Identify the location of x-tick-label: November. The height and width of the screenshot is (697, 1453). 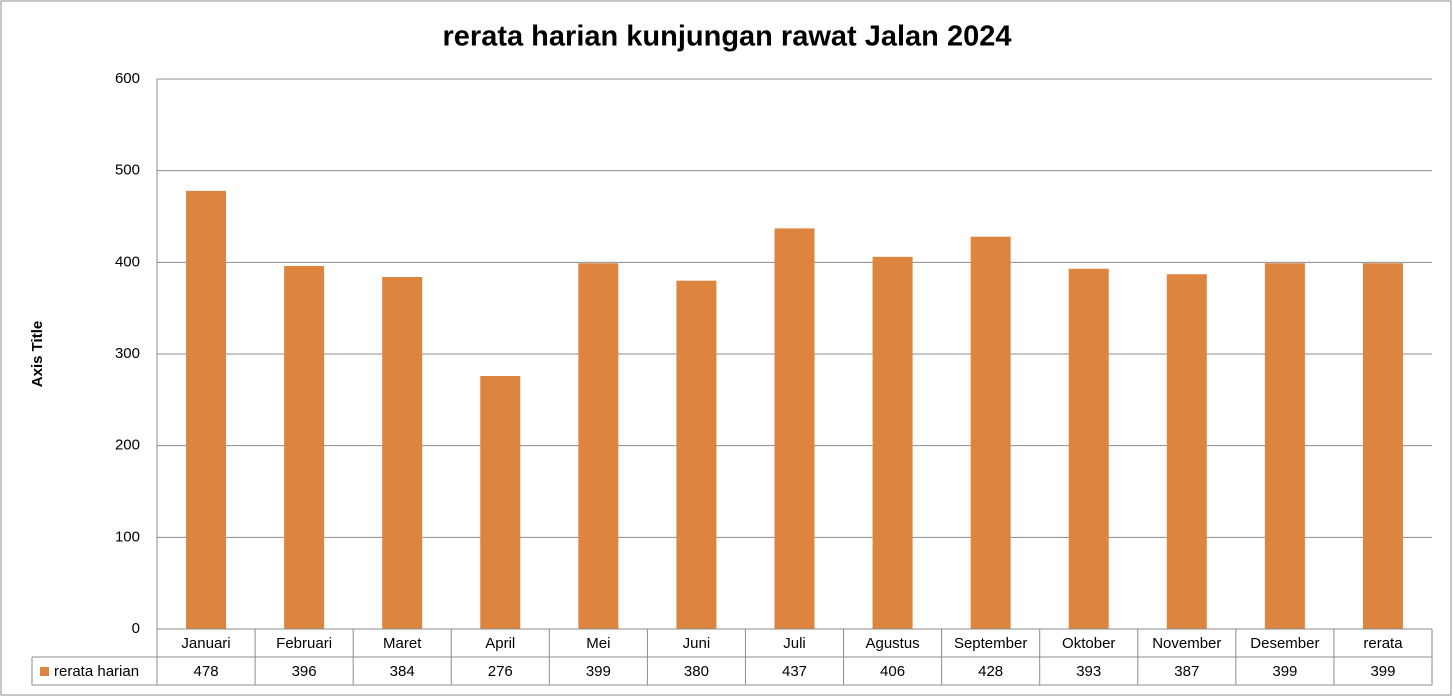
(1186, 643).